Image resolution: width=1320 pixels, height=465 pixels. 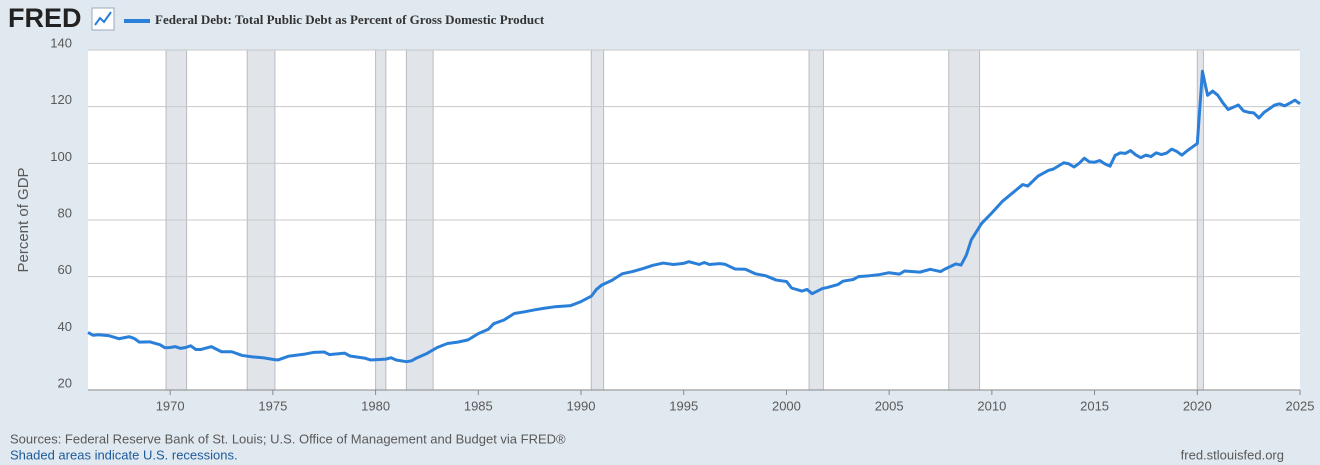 I want to click on y-axis-label: Percent of GDP, so click(x=23, y=219).